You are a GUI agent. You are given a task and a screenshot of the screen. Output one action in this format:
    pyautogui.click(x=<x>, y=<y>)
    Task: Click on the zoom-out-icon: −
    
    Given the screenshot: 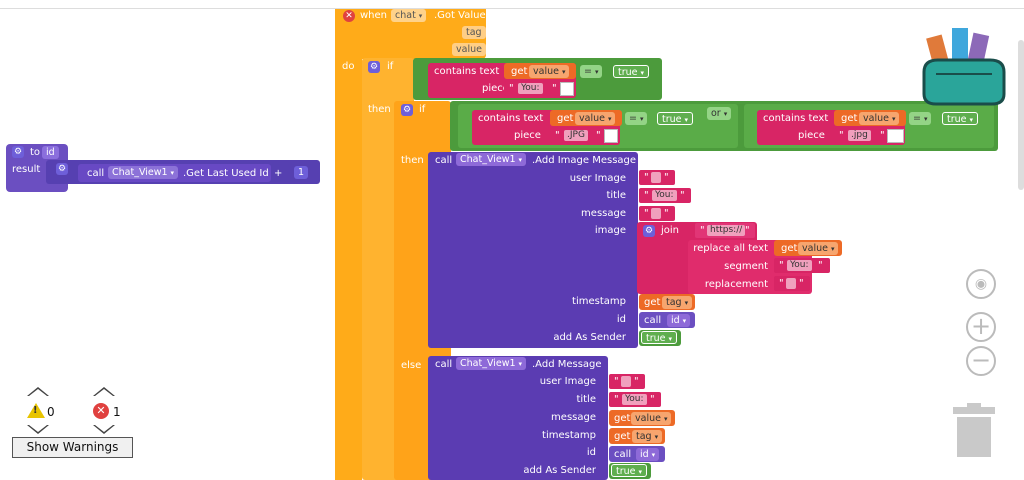 What is the action you would take?
    pyautogui.click(x=981, y=361)
    